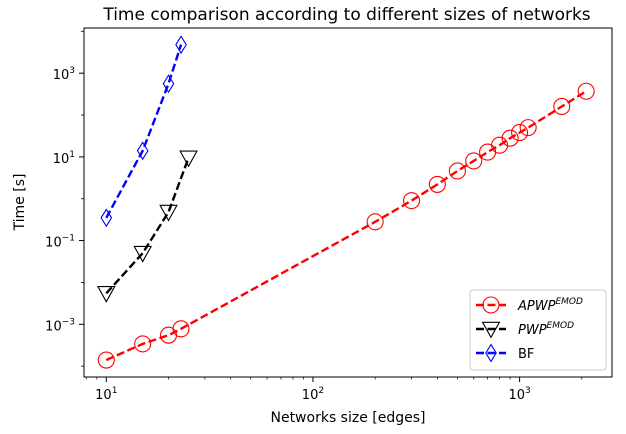 The height and width of the screenshot is (434, 626). What do you see at coordinates (64, 198) in the screenshot?
I see `y-axis-ticks: 10⁻³ 10⁻¹ 10¹ 10³` at bounding box center [64, 198].